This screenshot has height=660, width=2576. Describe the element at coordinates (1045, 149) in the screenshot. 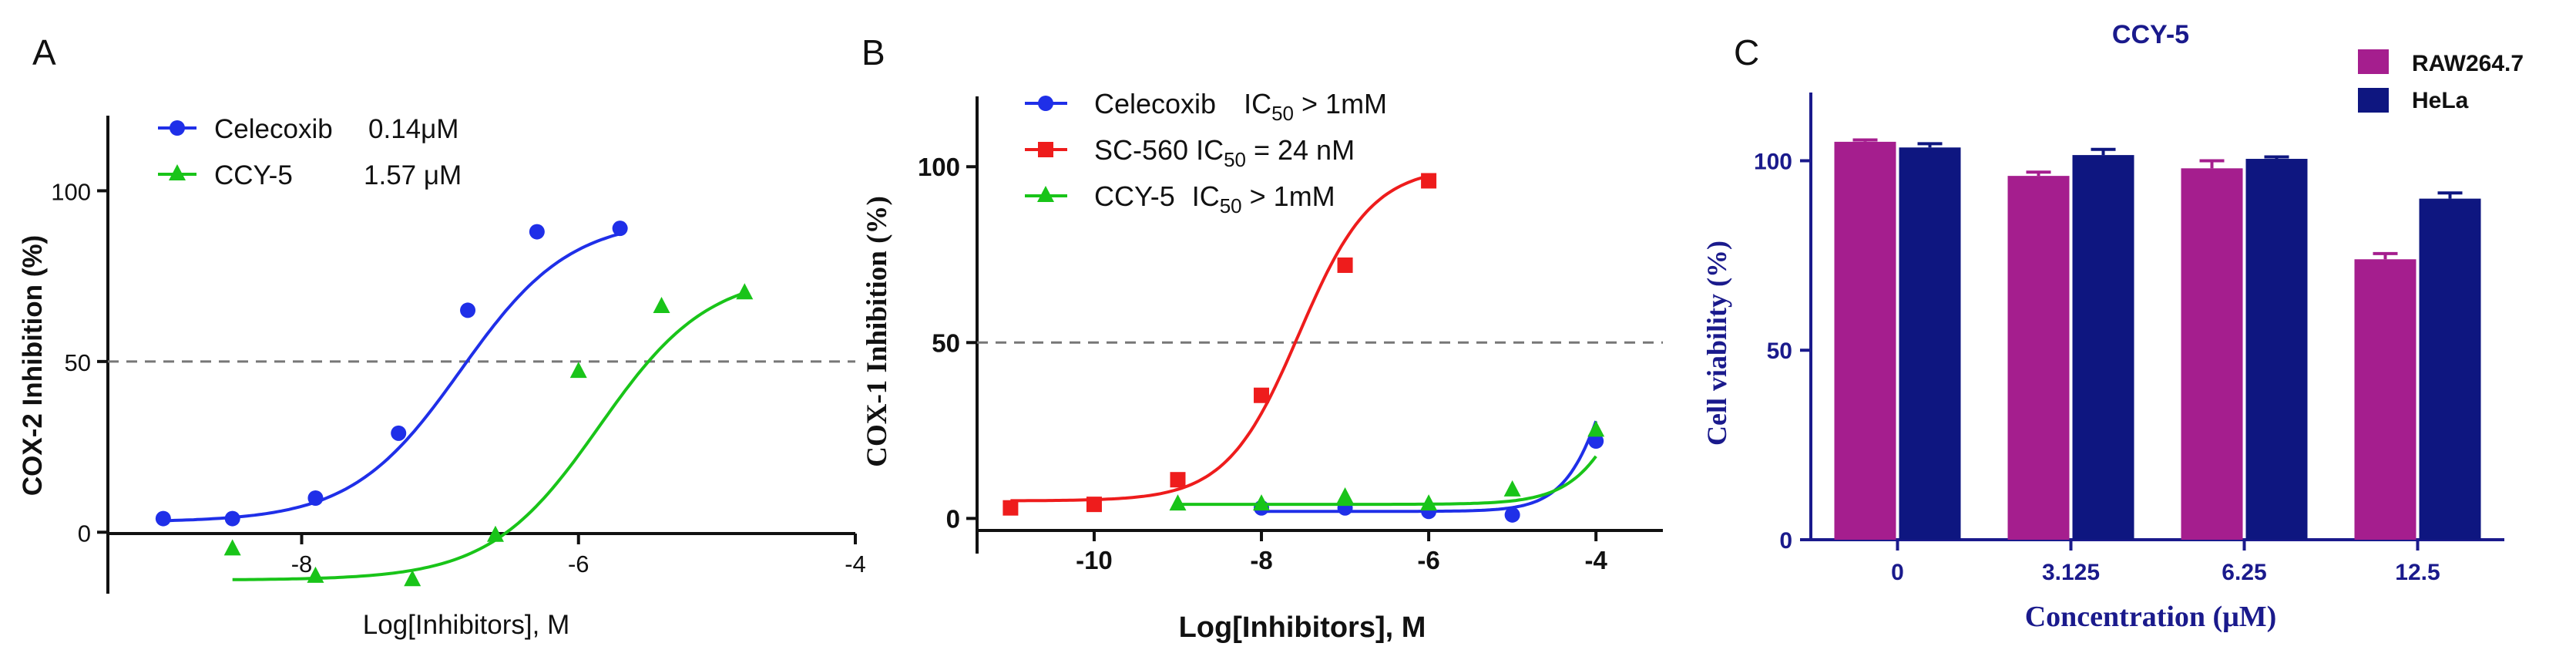

I see `legend-b-sc560-marker` at that location.